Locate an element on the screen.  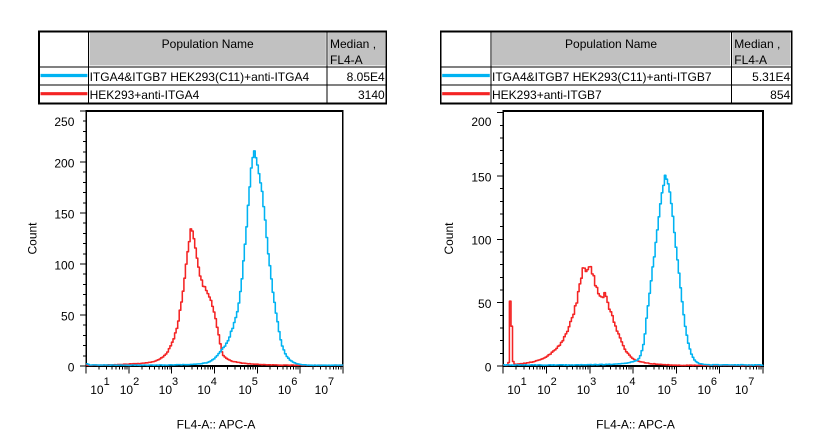
svg-text:ITGA4&ITGB7 HEK293(C11)+anti-I: ITGA4&ITGB7 HEK293(C11)+anti-ITGB7 is located at coordinates (602, 77).